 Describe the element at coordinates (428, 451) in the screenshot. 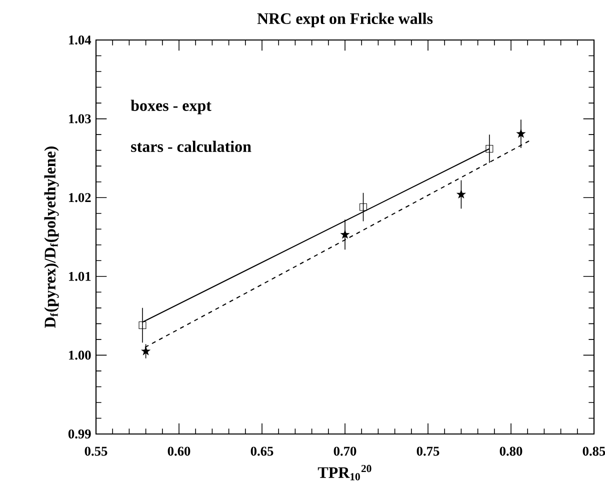

I see `x-tick-label: 0.75` at that location.